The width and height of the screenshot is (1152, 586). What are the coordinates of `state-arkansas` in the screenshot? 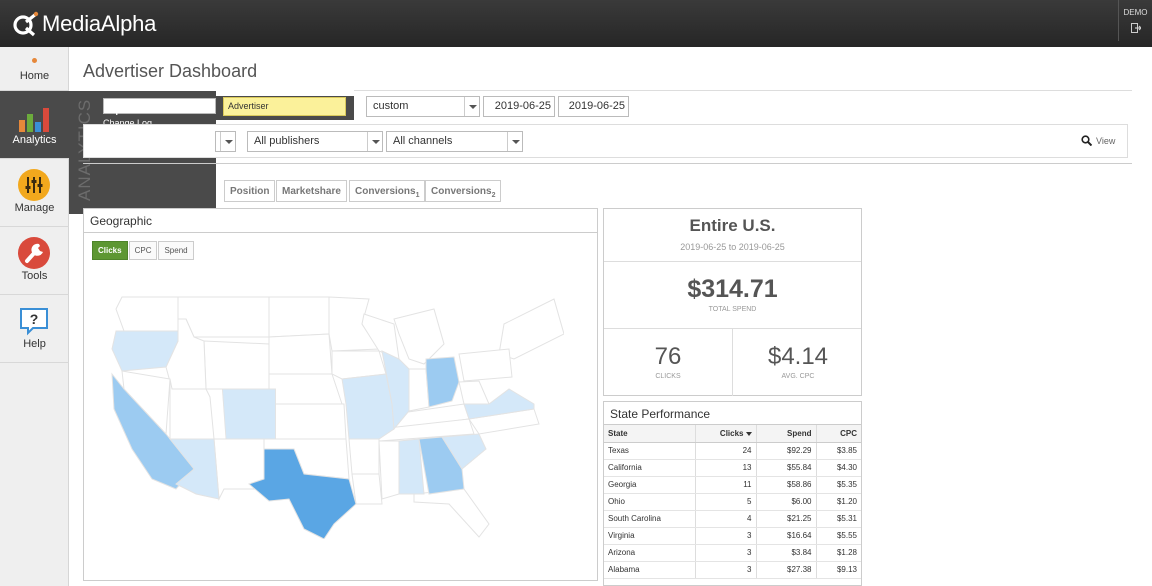 It's located at (364, 456).